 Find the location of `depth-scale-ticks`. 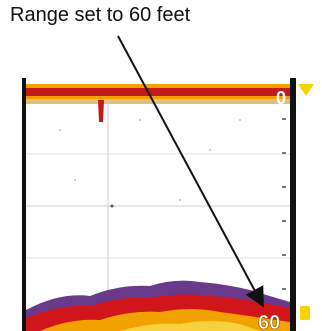

depth-scale-ticks is located at coordinates (284, 204).